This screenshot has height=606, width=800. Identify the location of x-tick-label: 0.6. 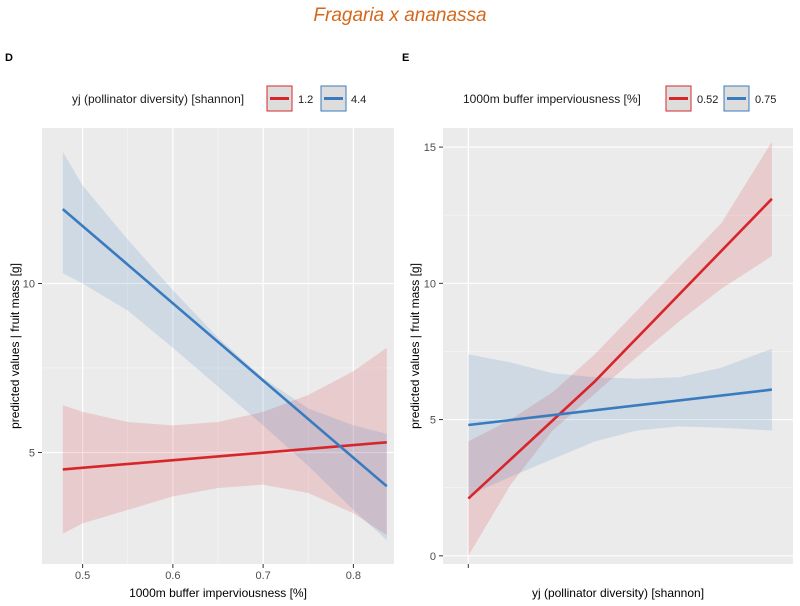
(172, 576).